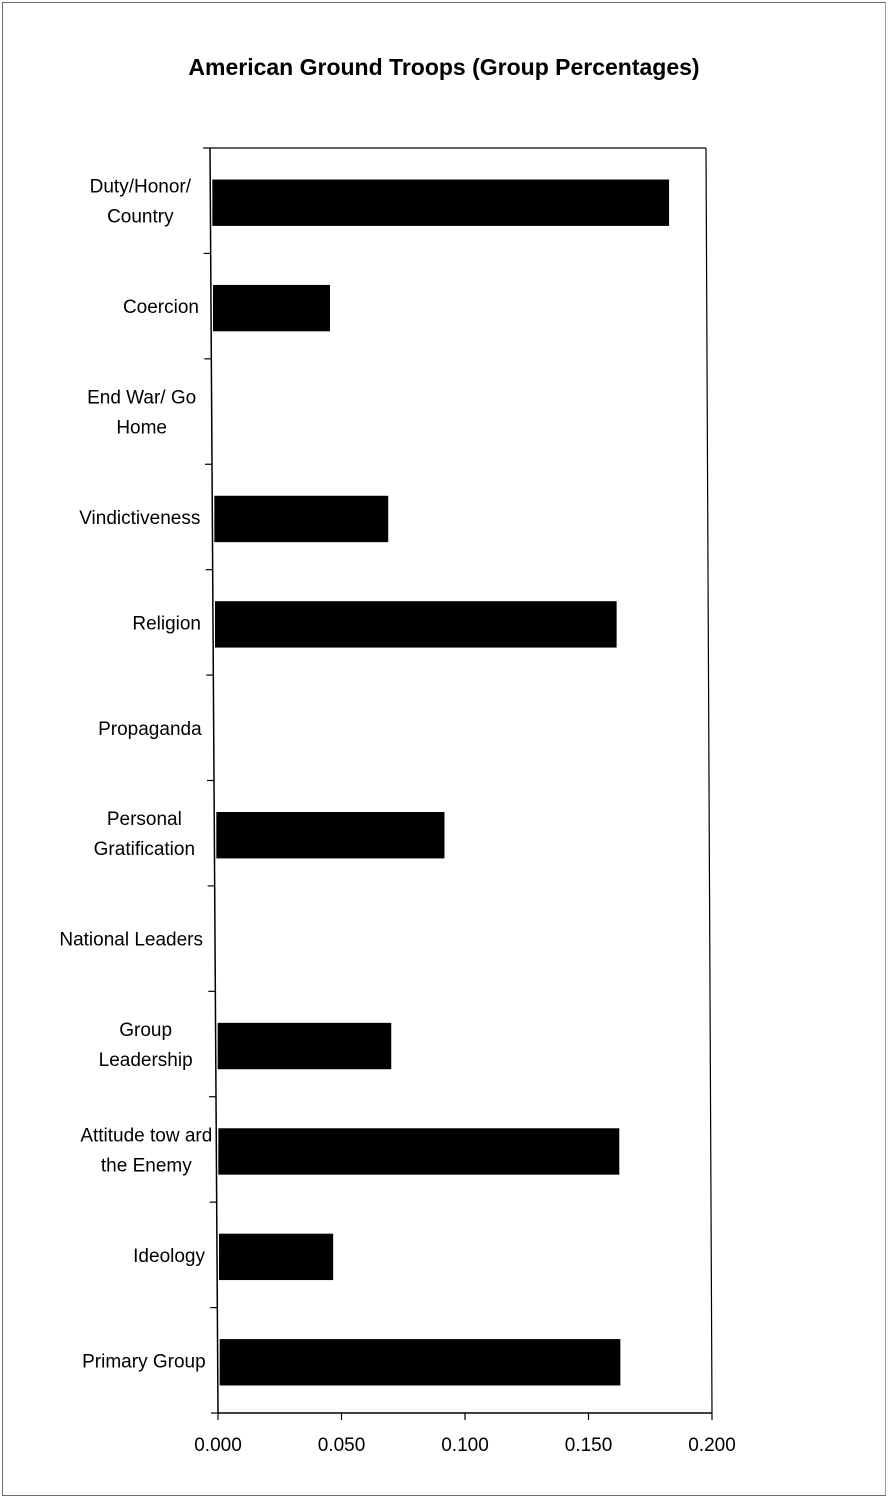 This screenshot has height=1498, width=888. I want to click on category-label: Vindictiveness, so click(139, 518).